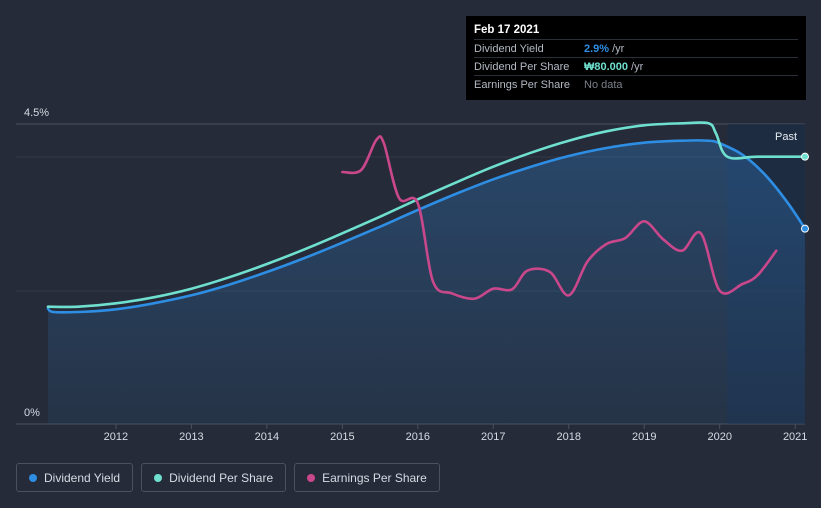  I want to click on tooltip-label: Earnings Per Share, so click(522, 84).